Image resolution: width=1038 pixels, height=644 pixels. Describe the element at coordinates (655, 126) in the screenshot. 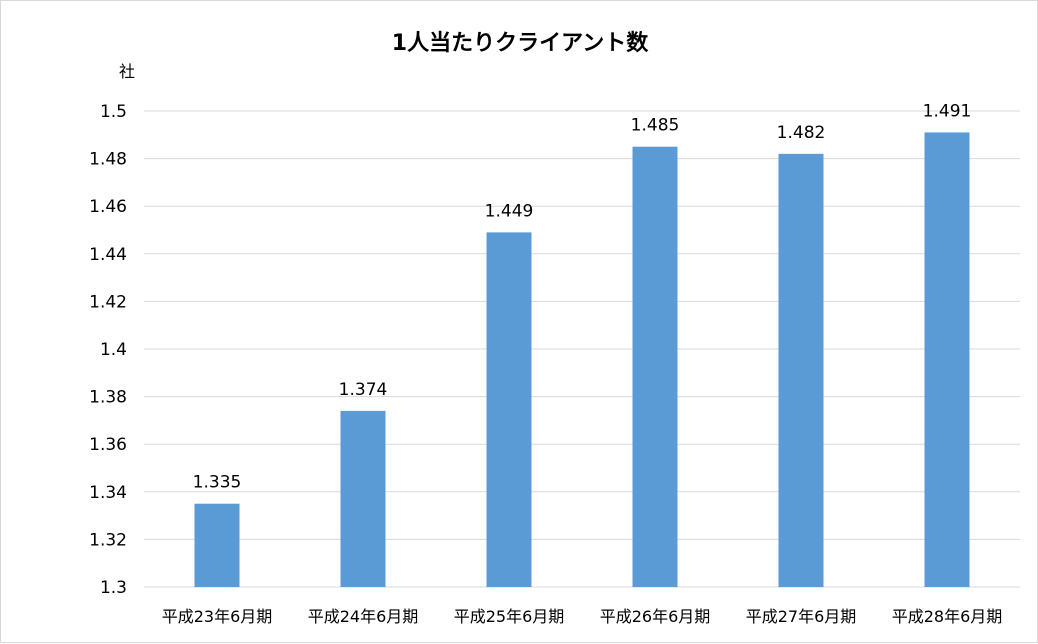

I see `bar-value-label: 1.485` at that location.